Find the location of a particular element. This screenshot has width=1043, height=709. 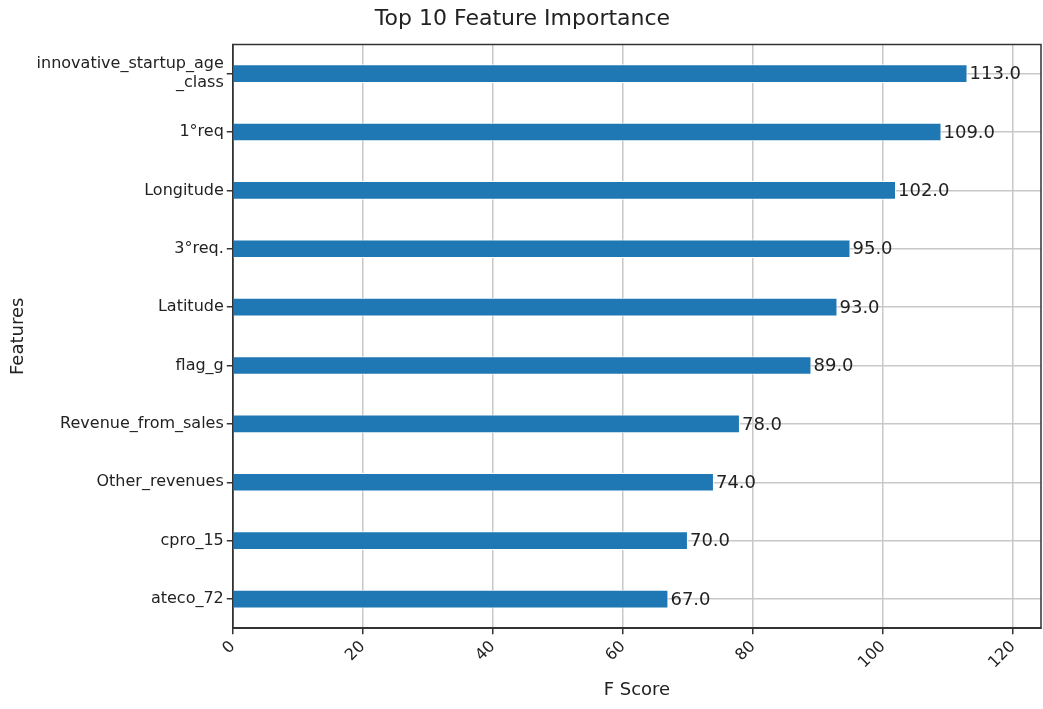

y-tick-label: ateco_72 is located at coordinates (187, 598).